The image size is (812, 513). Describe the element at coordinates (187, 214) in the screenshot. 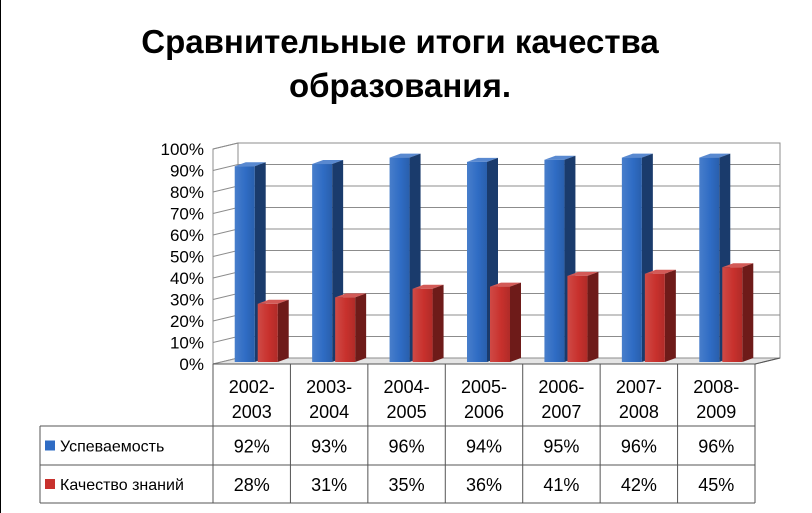

I see `y-tick-label: 70%` at that location.